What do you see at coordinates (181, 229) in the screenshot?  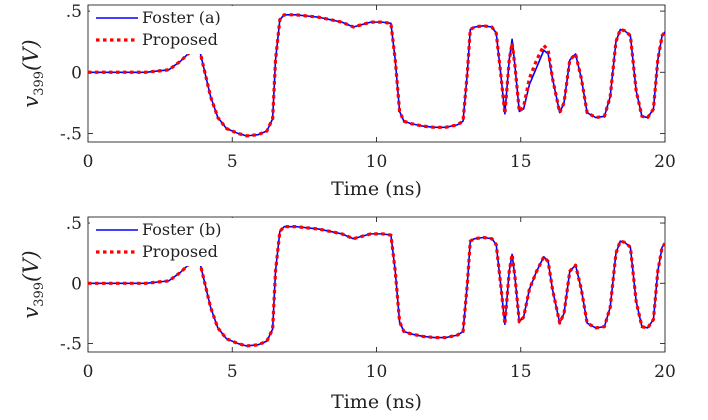 I see `legend-label: Foster (b)` at bounding box center [181, 229].